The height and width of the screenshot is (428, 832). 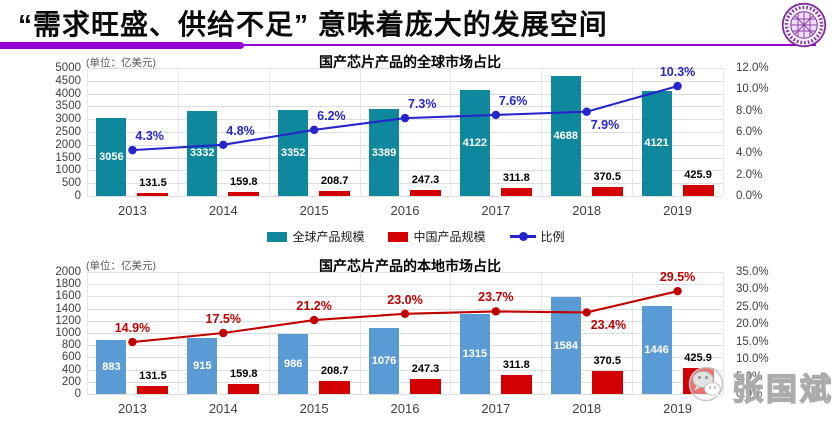 What do you see at coordinates (677, 277) in the screenshot?
I see `ratio-value-label: 29.5%` at bounding box center [677, 277].